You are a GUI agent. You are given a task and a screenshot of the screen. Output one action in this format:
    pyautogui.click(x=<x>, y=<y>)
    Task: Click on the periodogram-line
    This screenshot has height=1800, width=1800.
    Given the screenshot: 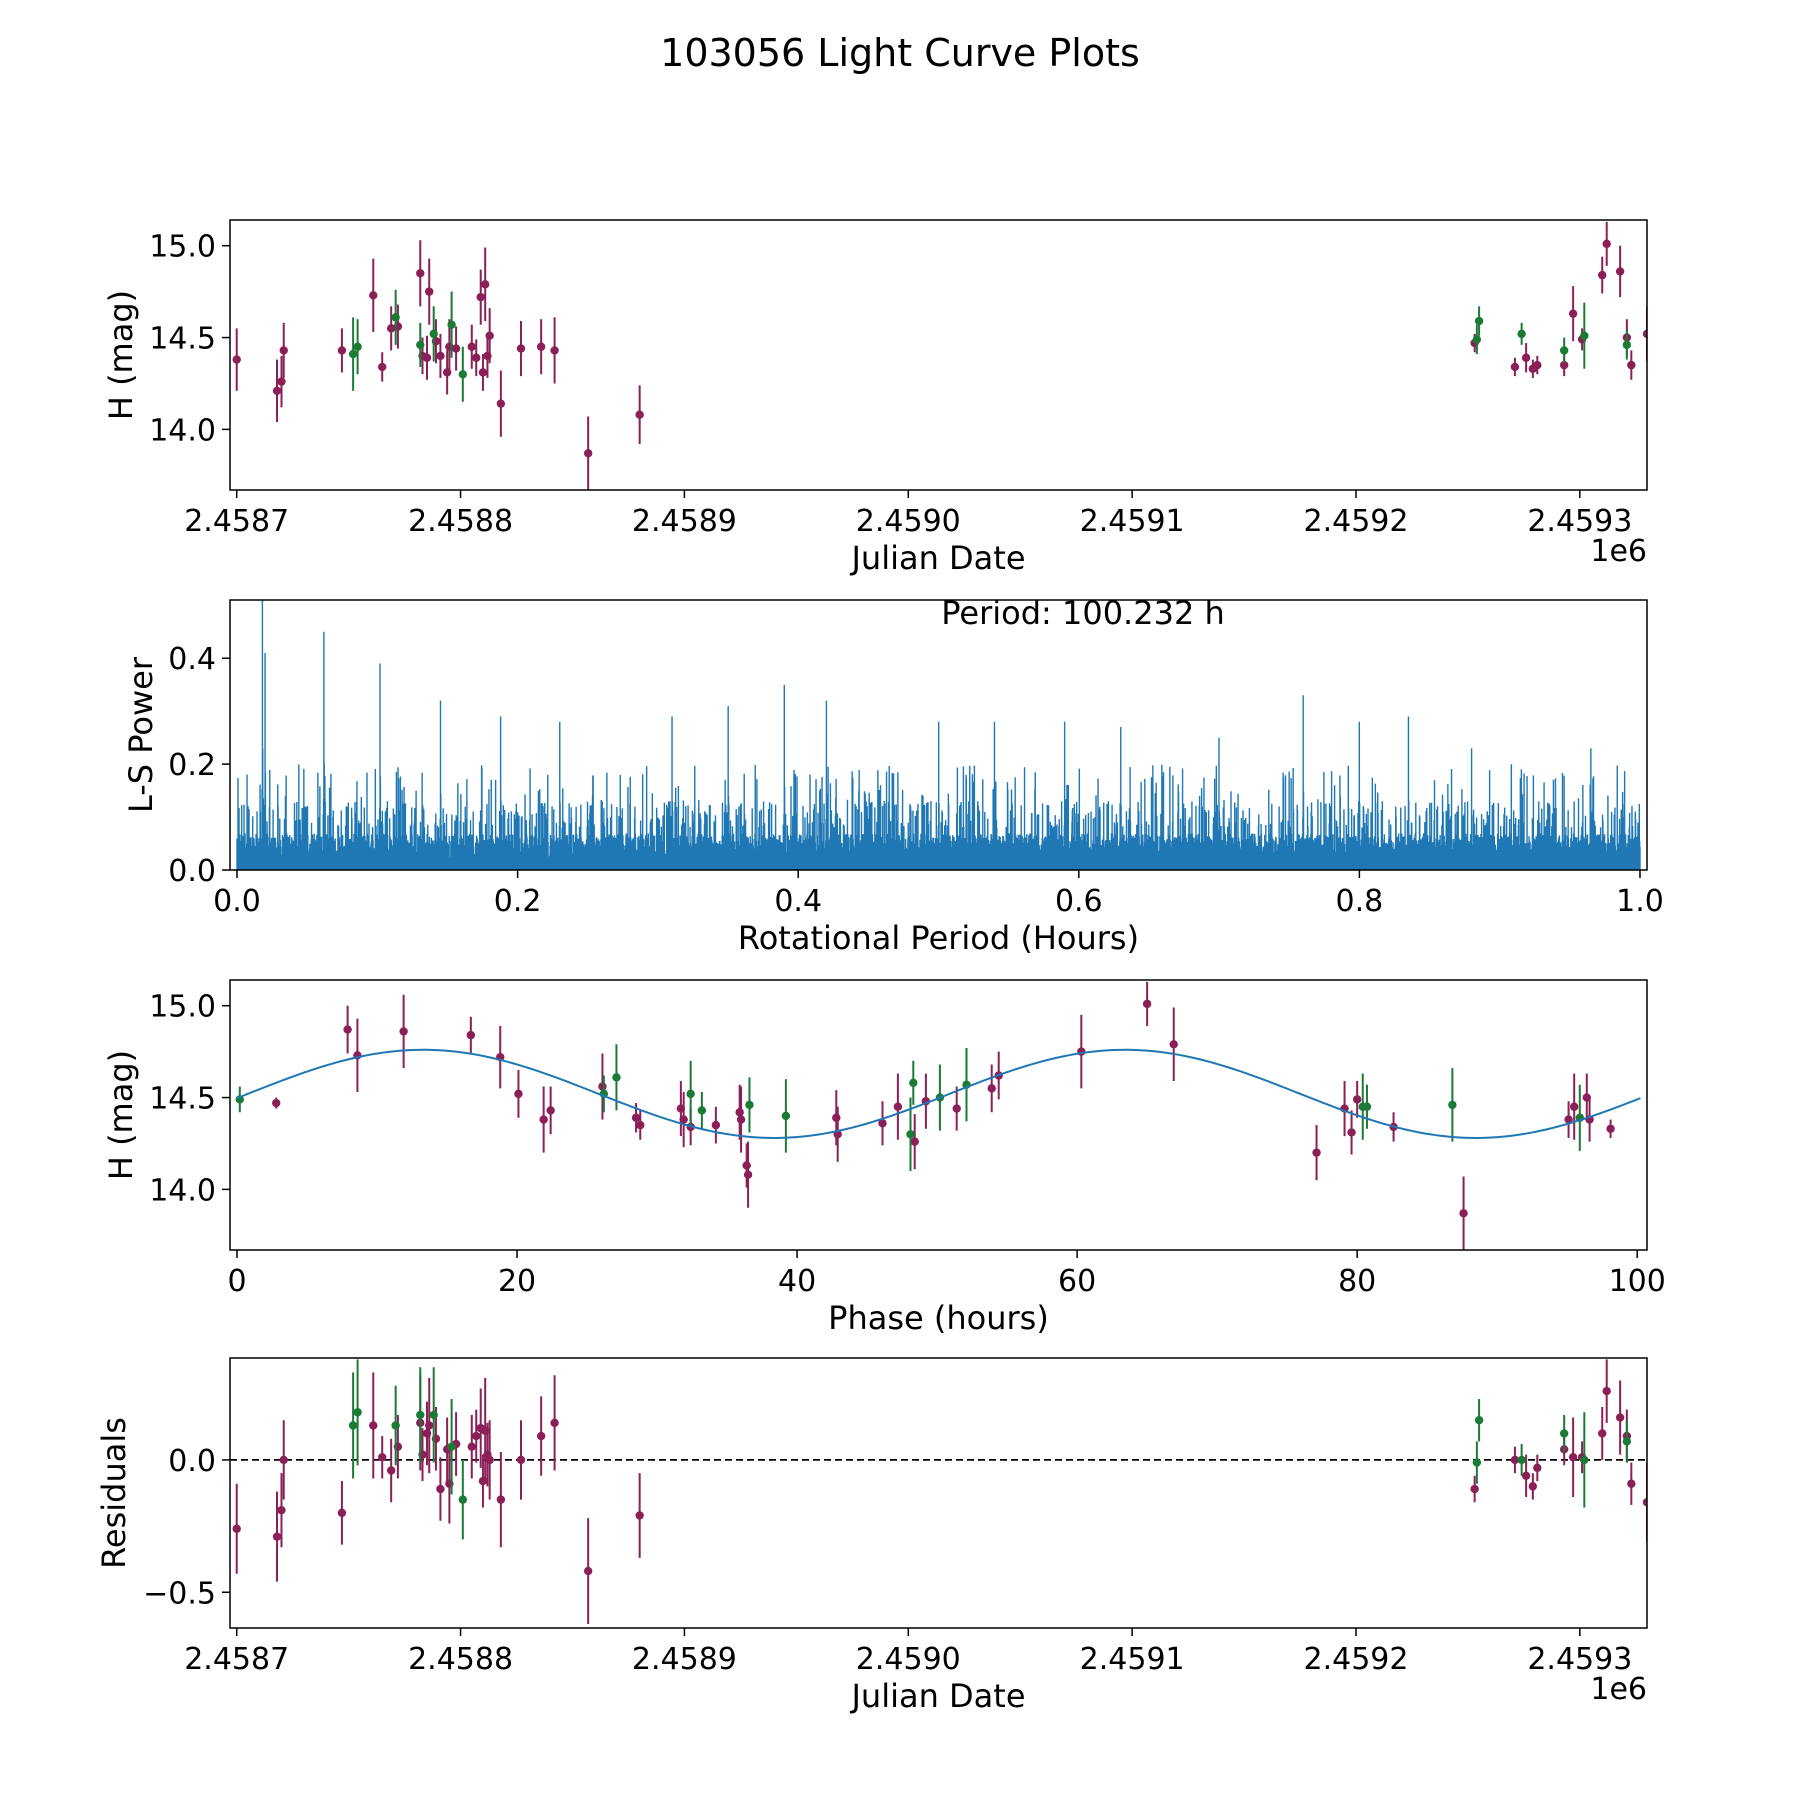 What is the action you would take?
    pyautogui.click(x=938, y=735)
    